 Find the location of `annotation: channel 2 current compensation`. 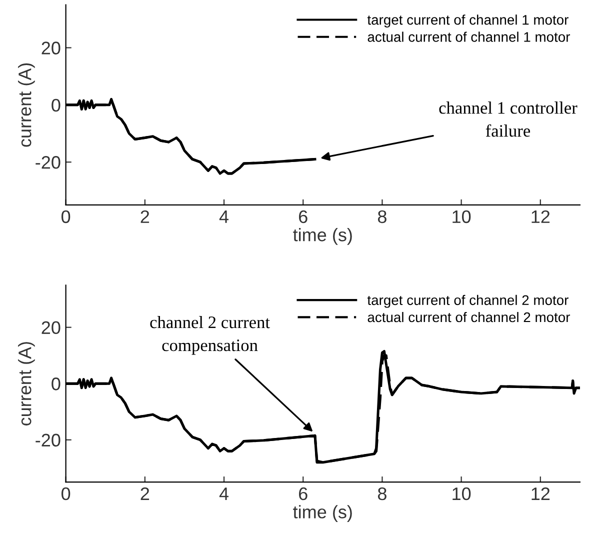

annotation: channel 2 current compensation is located at coordinates (210, 335).